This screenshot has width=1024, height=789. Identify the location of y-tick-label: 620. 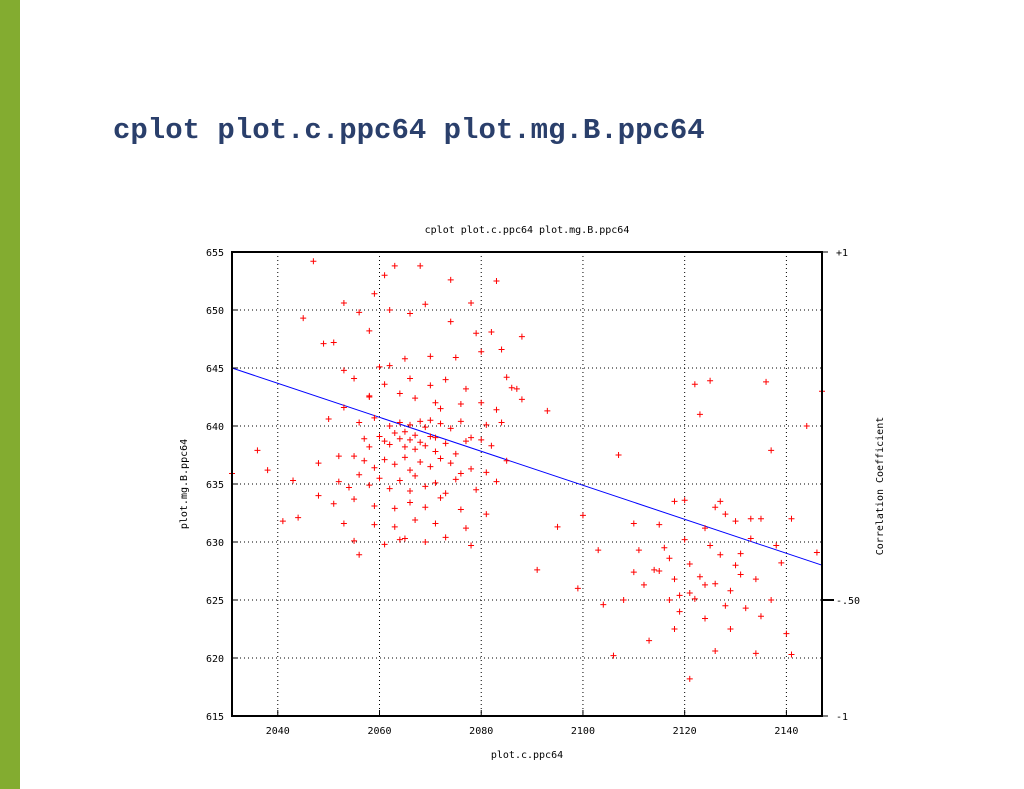
(215, 659).